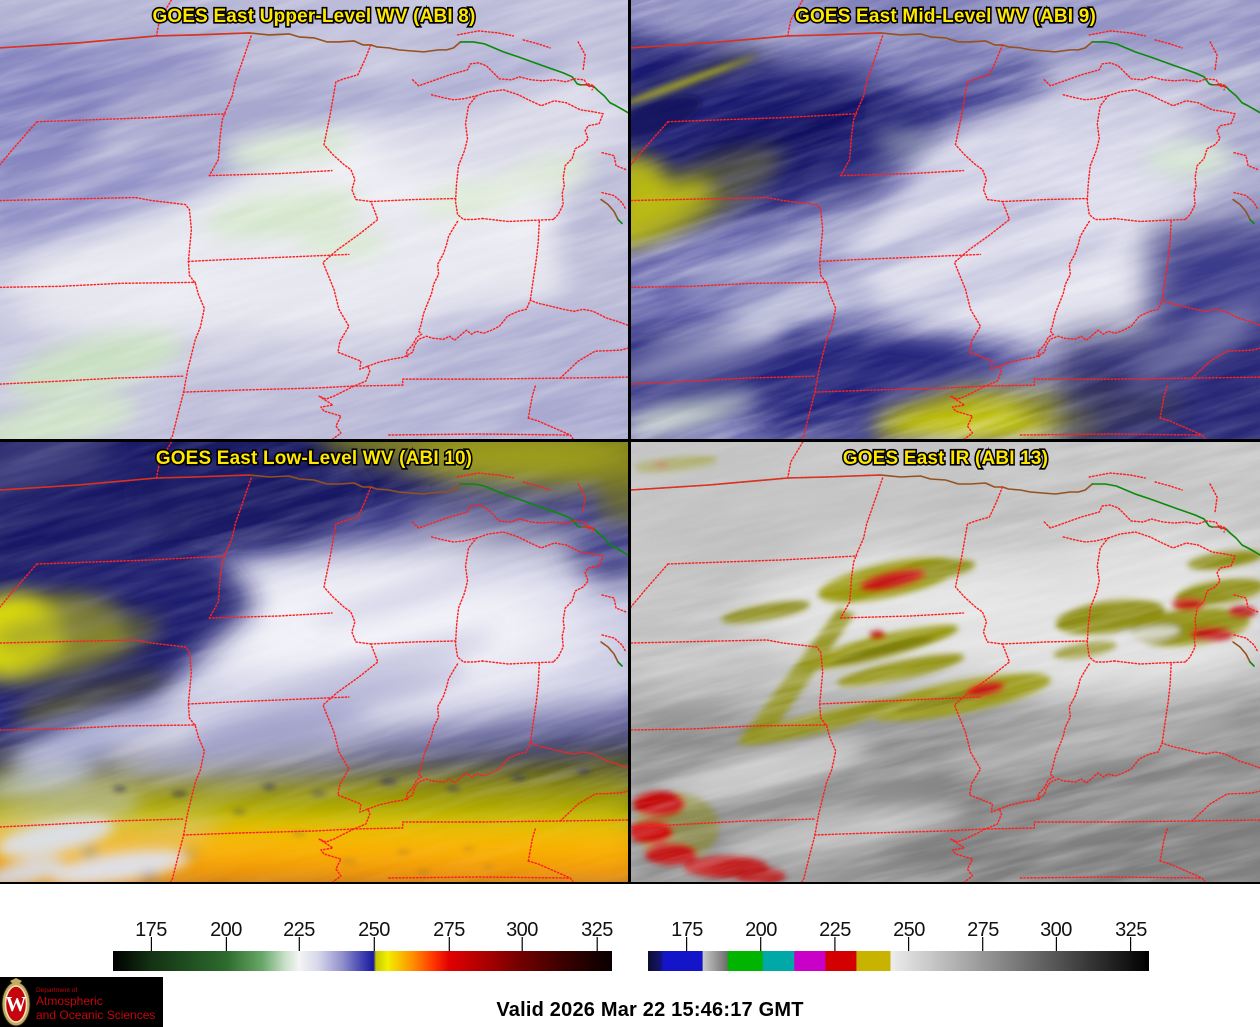  Describe the element at coordinates (314, 16) in the screenshot. I see `svg-text:GOES East Upper-Level WV (ABI: GOES East Upper-Level WV (ABI 8)` at that location.